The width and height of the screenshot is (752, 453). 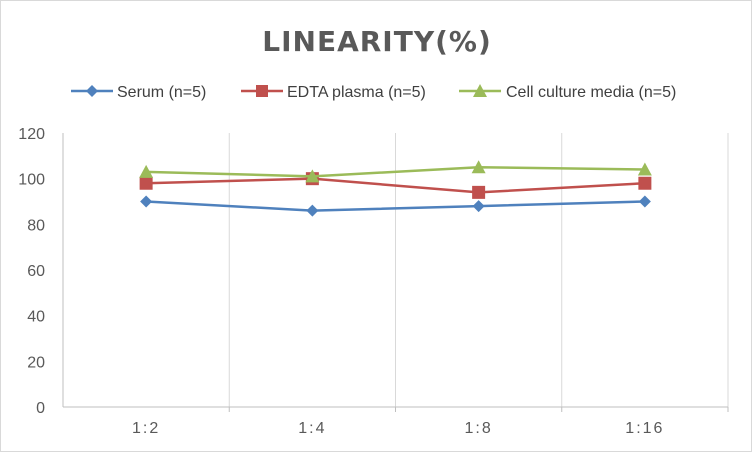 I want to click on y-tick-label: 20, so click(x=36, y=362).